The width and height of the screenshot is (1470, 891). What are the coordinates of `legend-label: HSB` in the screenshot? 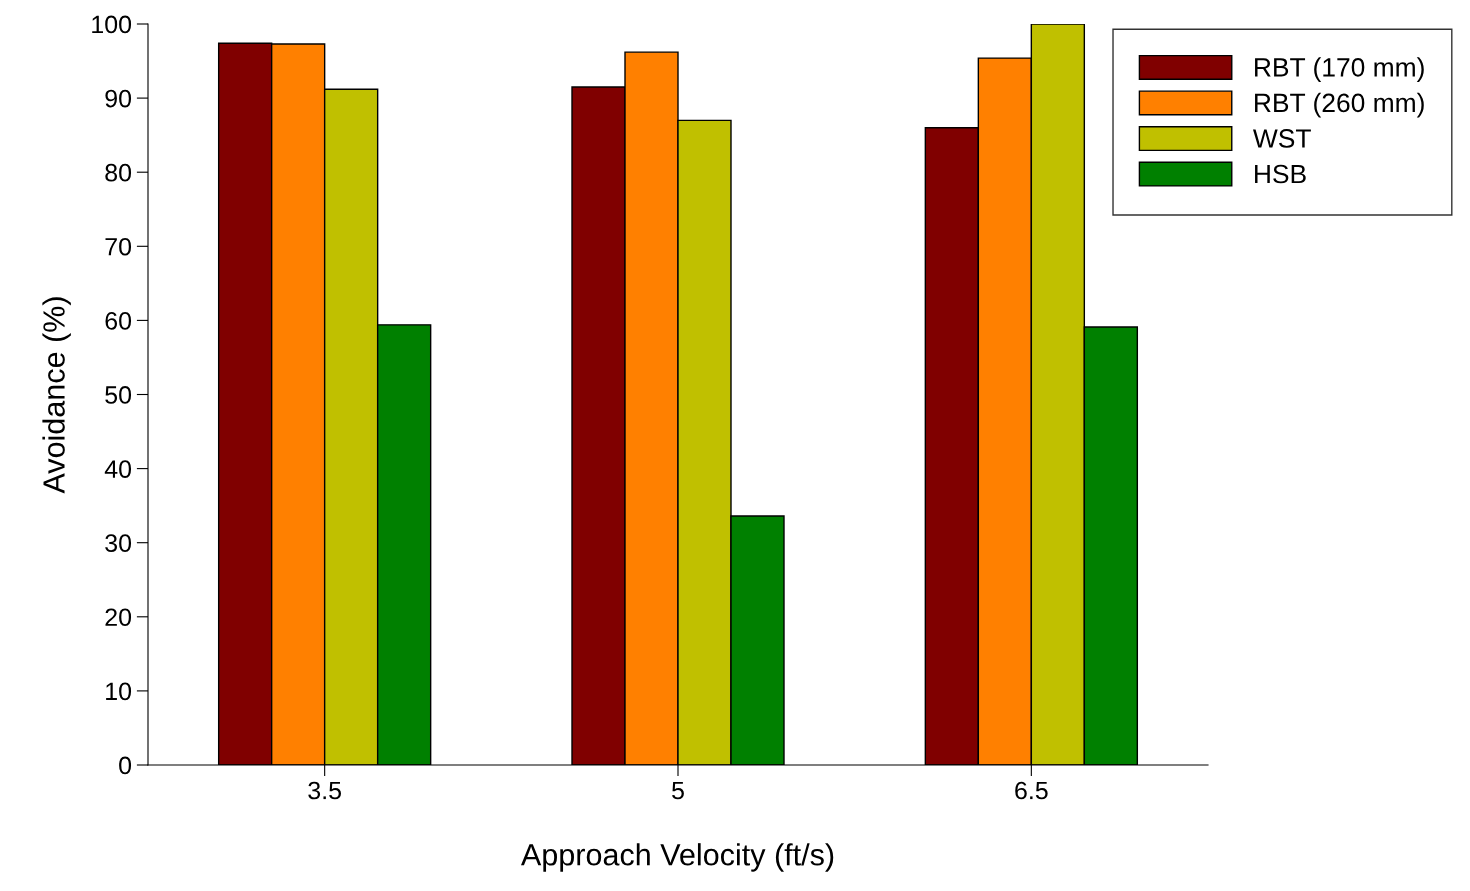 It's located at (1280, 174).